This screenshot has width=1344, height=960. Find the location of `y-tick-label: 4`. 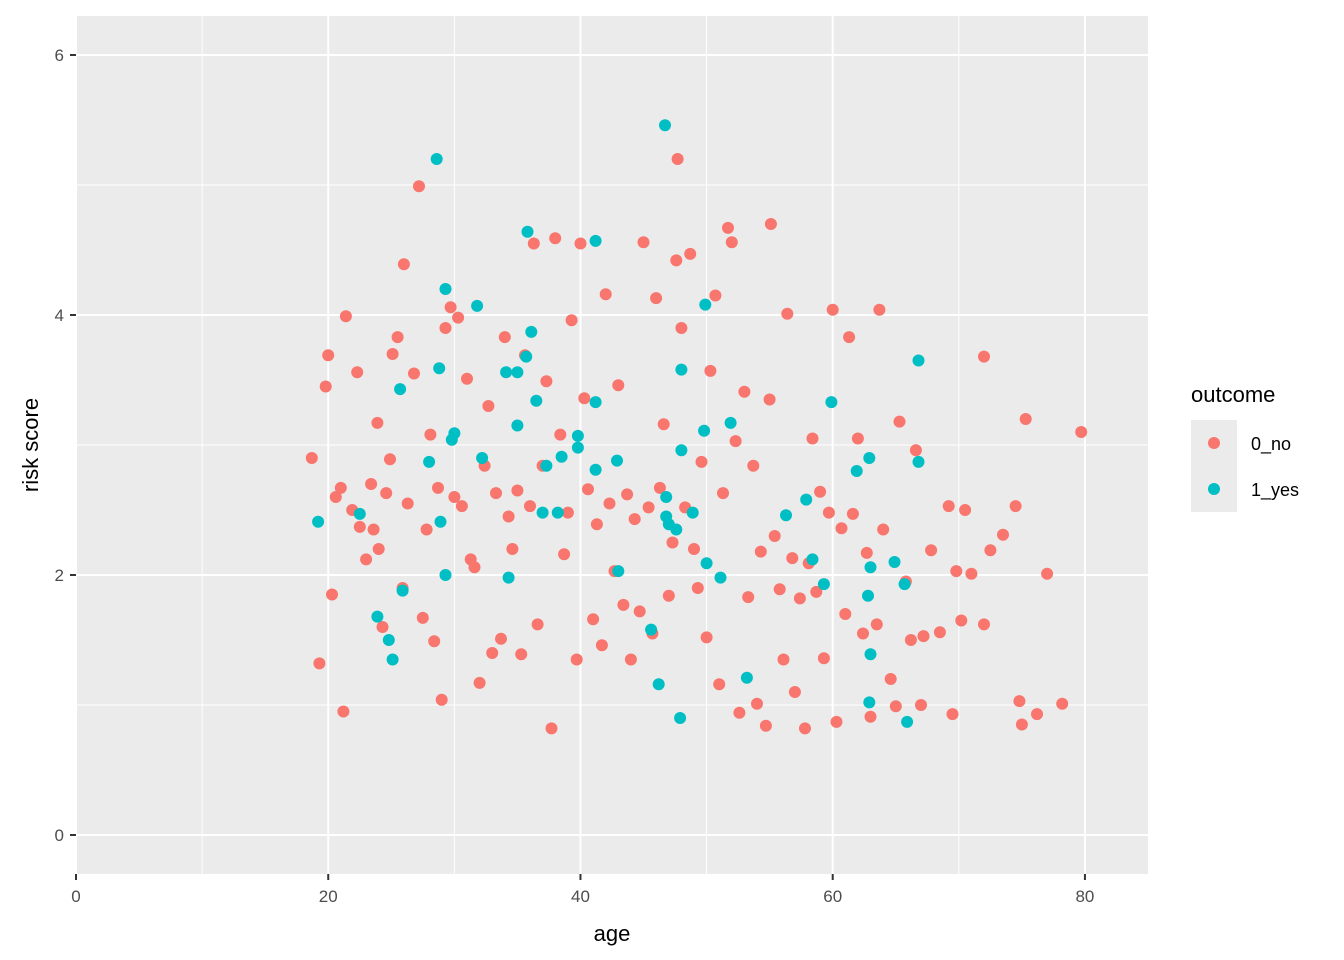

y-tick-label: 4 is located at coordinates (59, 315).